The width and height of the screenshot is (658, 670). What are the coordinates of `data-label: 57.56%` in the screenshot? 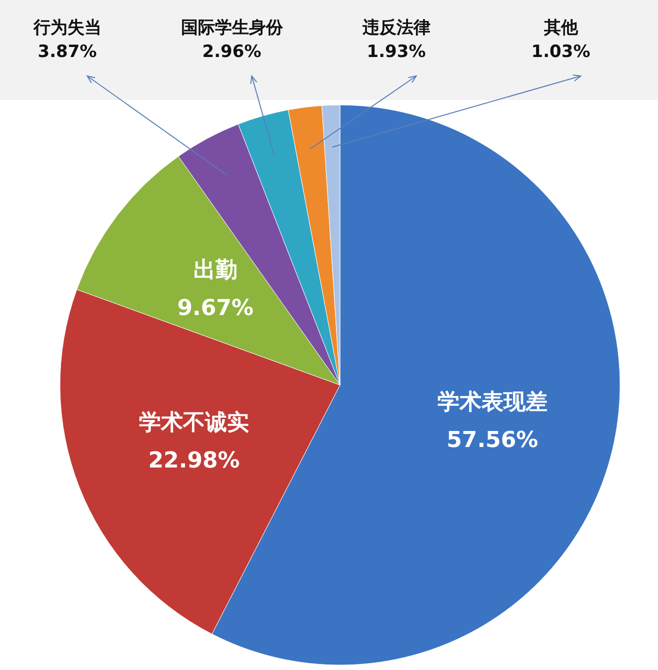 It's located at (492, 440).